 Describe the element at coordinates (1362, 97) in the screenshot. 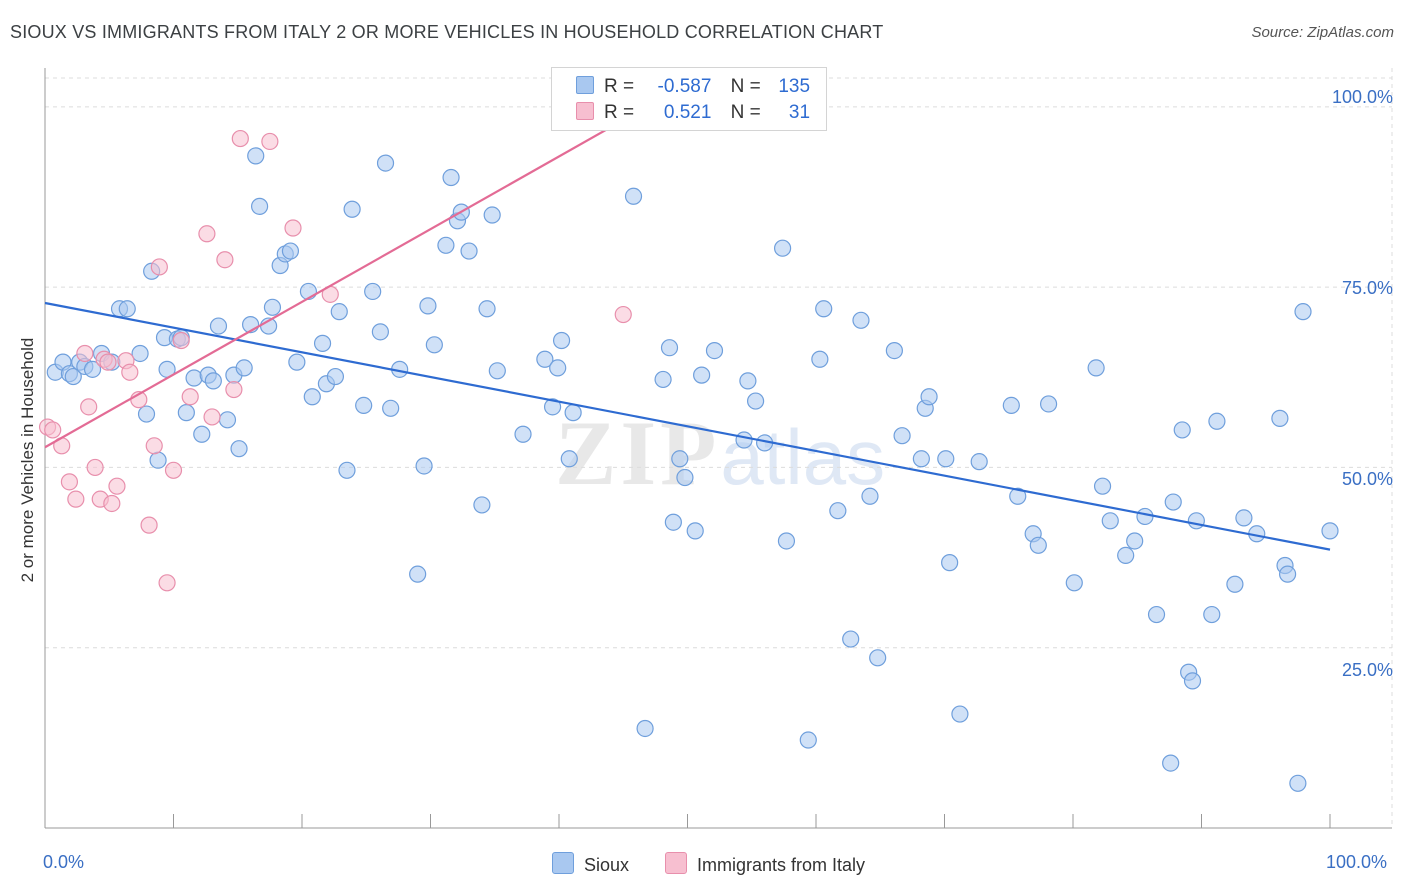

I see `y-tick-label-100: 100.0%` at that location.